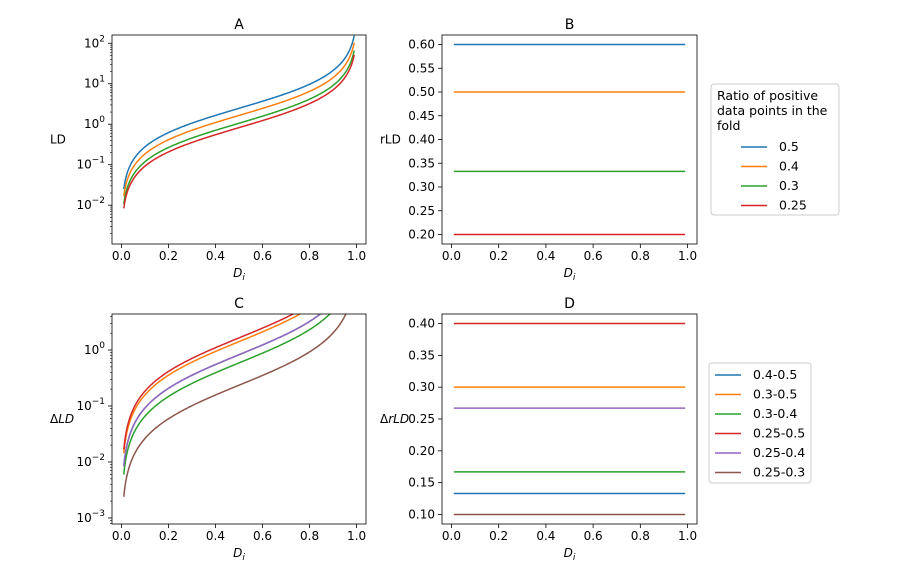  What do you see at coordinates (421, 68) in the screenshot?
I see `y-tick-label: 0.55` at bounding box center [421, 68].